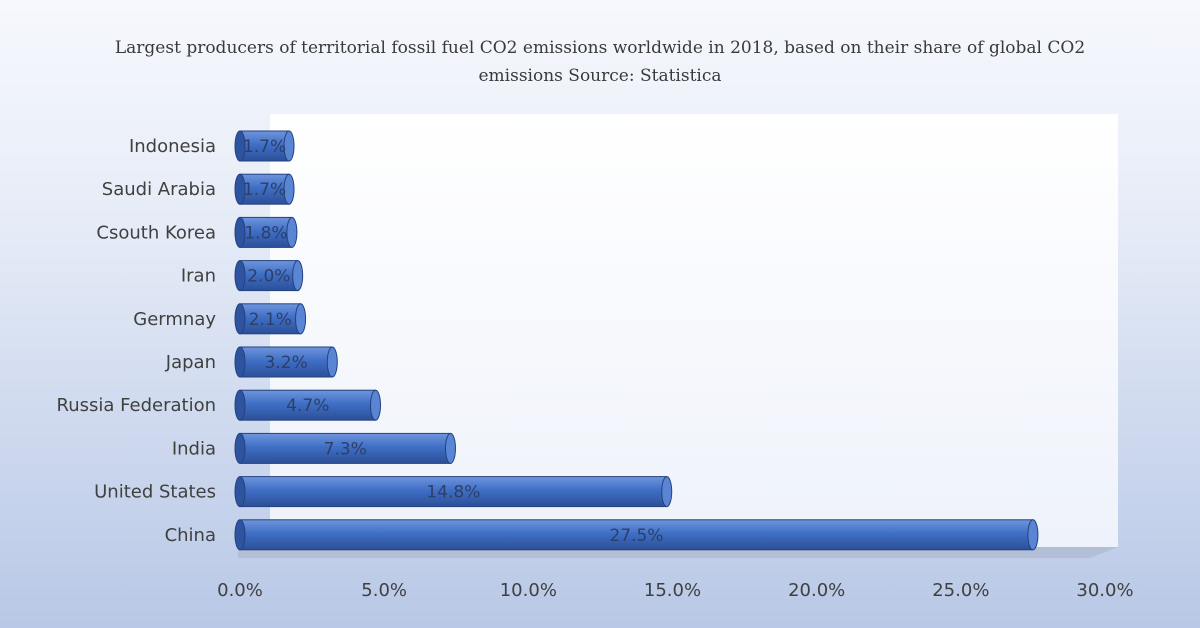 The image size is (1200, 628). What do you see at coordinates (155, 492) in the screenshot?
I see `category-label: United States` at bounding box center [155, 492].